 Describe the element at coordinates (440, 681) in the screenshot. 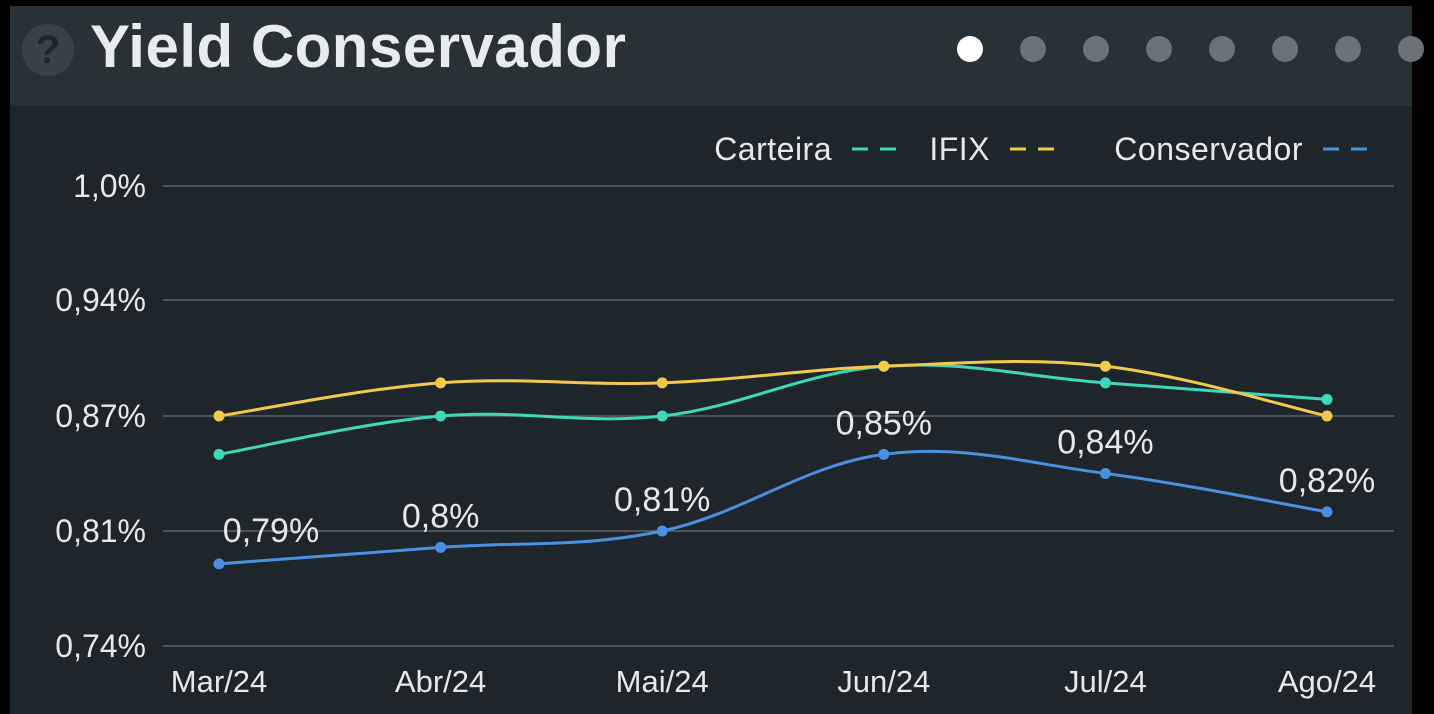

I see `x-tick-label: Abr/24` at that location.